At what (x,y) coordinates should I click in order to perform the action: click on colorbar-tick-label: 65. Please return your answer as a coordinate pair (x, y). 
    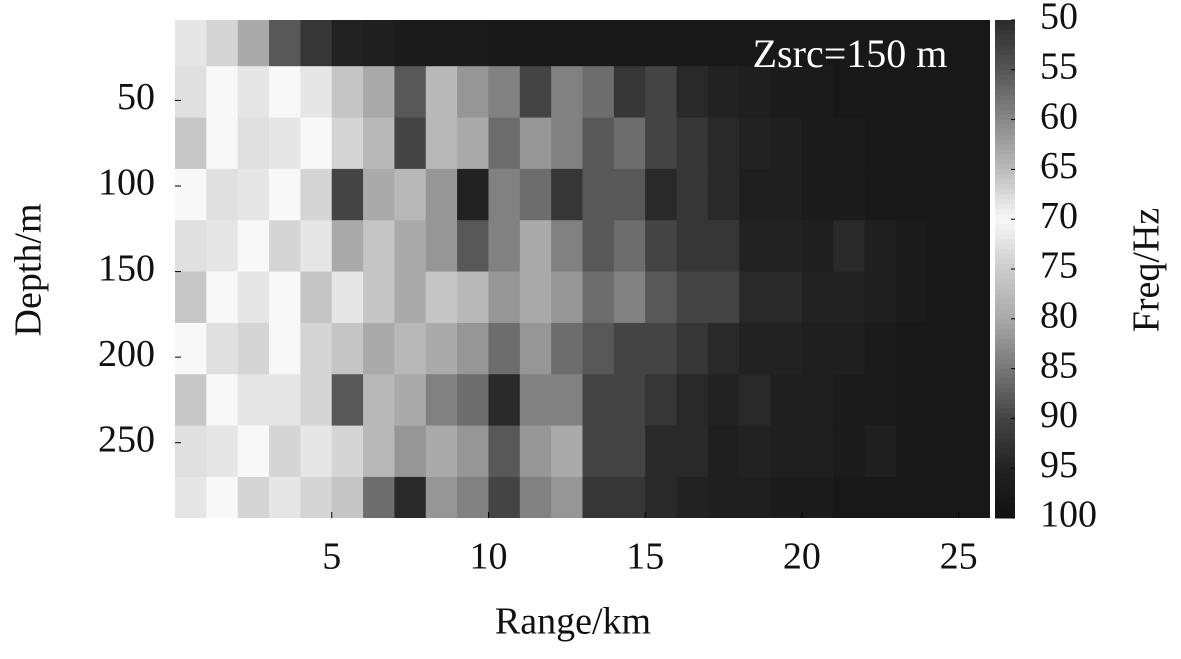
    Looking at the image, I should click on (1059, 166).